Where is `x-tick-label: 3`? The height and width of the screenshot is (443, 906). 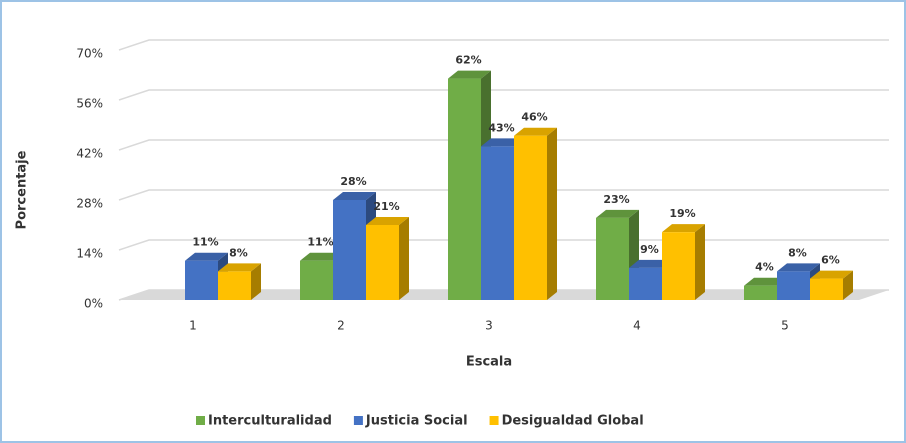 x-tick-label: 3 is located at coordinates (489, 326).